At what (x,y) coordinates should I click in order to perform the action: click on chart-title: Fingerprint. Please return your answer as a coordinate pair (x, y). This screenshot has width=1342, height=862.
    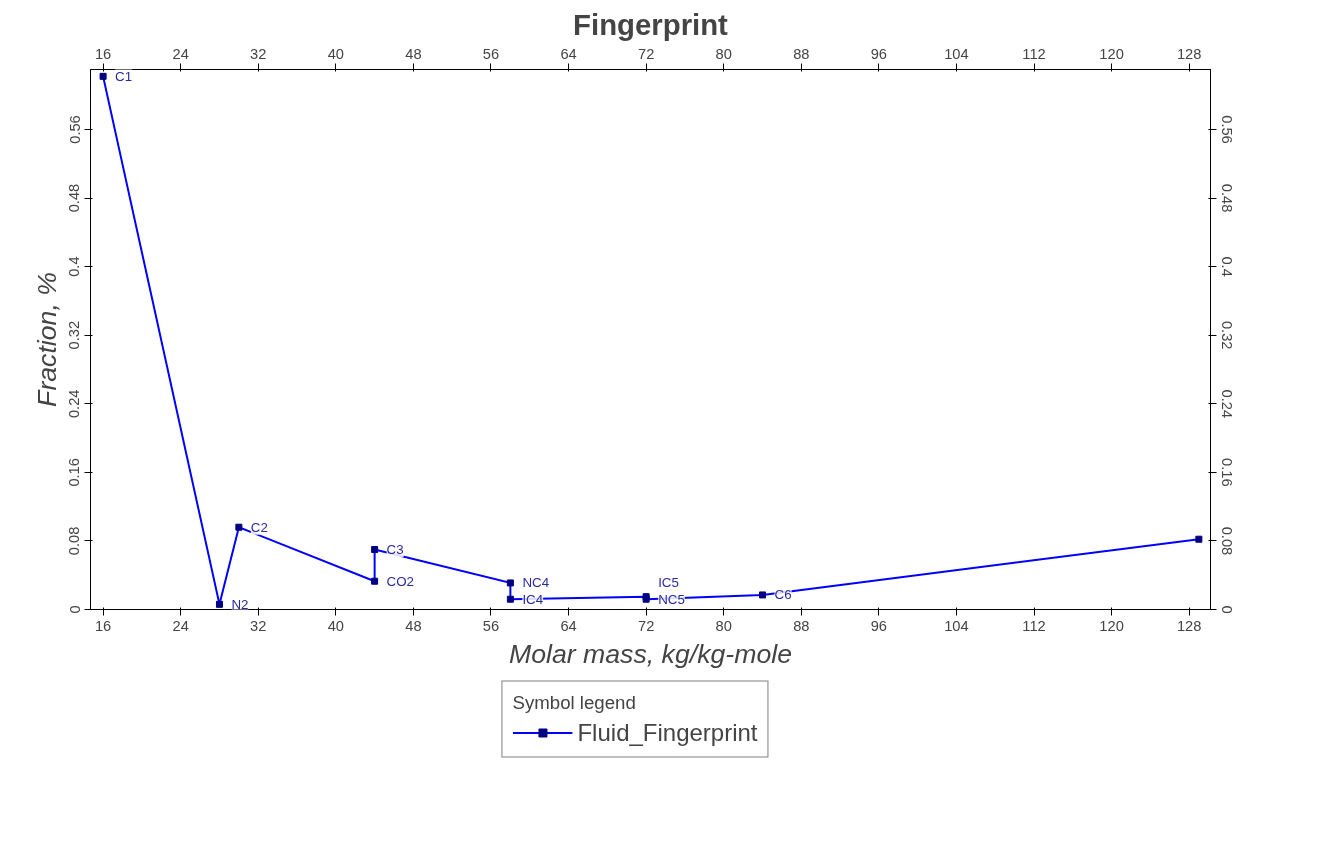
    Looking at the image, I should click on (651, 24).